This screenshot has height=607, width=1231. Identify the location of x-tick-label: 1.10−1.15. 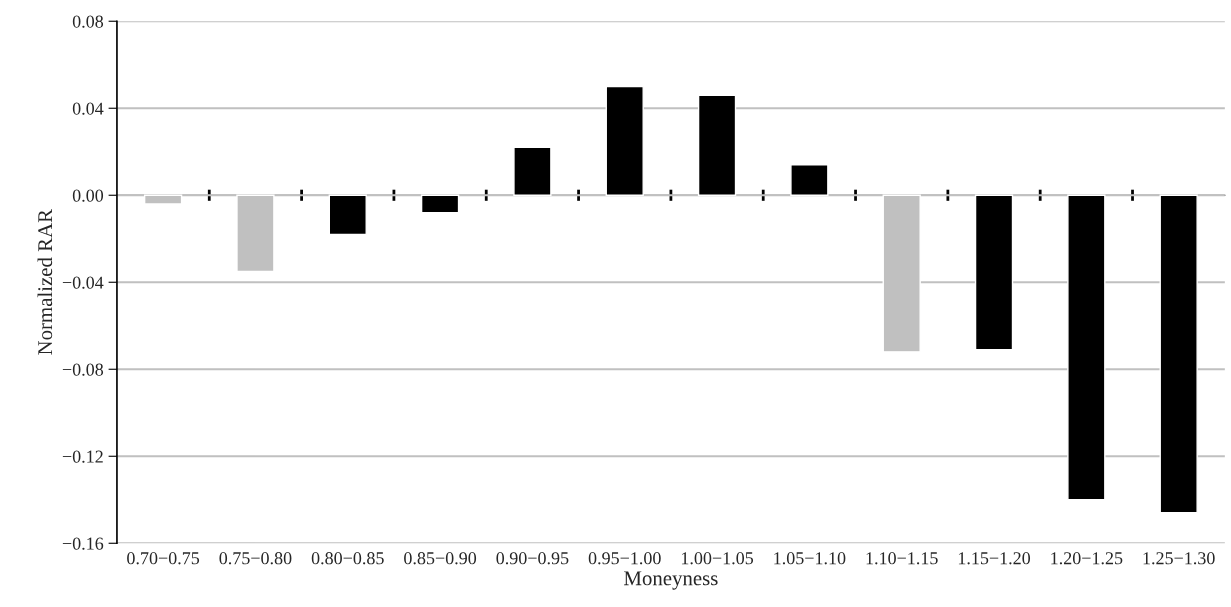
(902, 558).